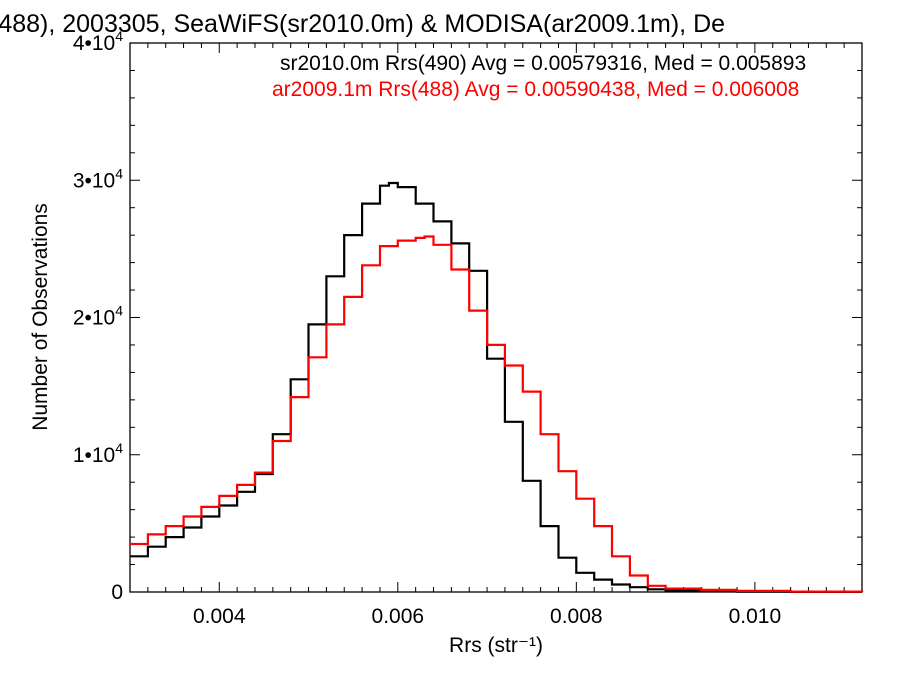 The height and width of the screenshot is (675, 900). Describe the element at coordinates (40, 317) in the screenshot. I see `y-axis-label: Number of Observations` at that location.